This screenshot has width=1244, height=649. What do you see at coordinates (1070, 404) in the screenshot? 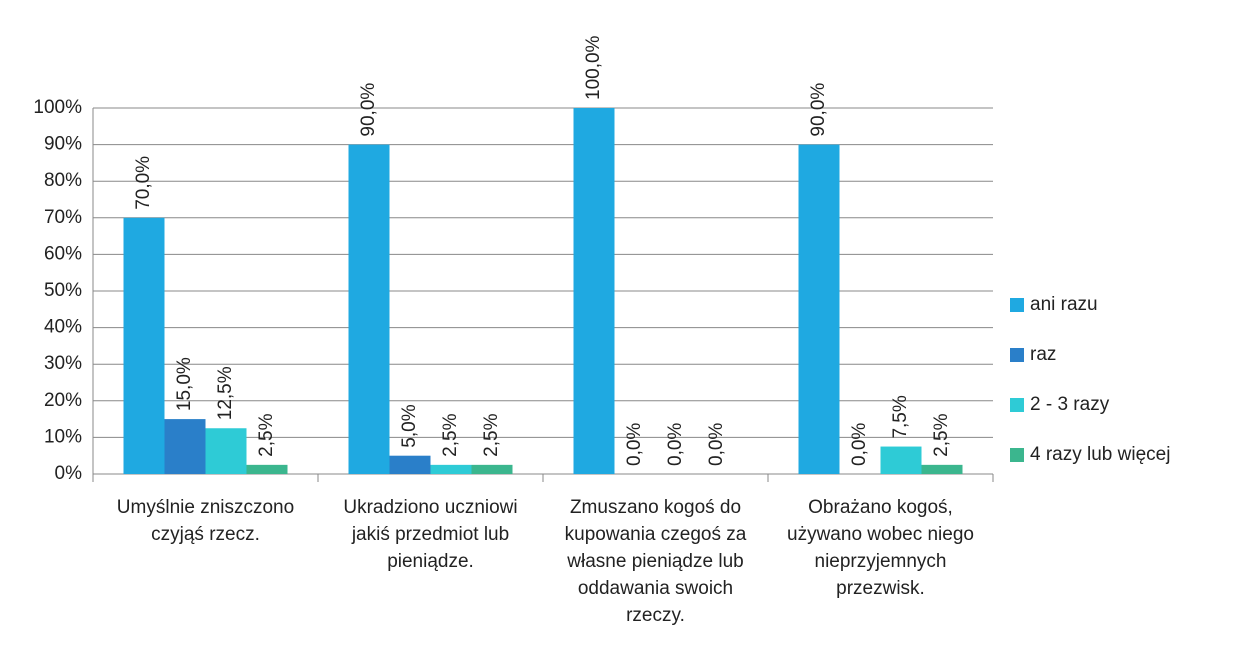
I see `legend-label: 2 - 3 razy` at bounding box center [1070, 404].